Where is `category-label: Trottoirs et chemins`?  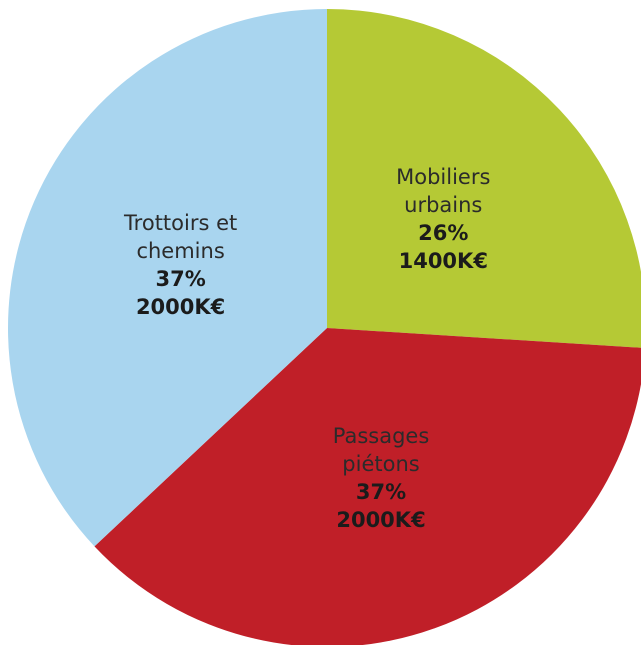 category-label: Trottoirs et chemins is located at coordinates (180, 236).